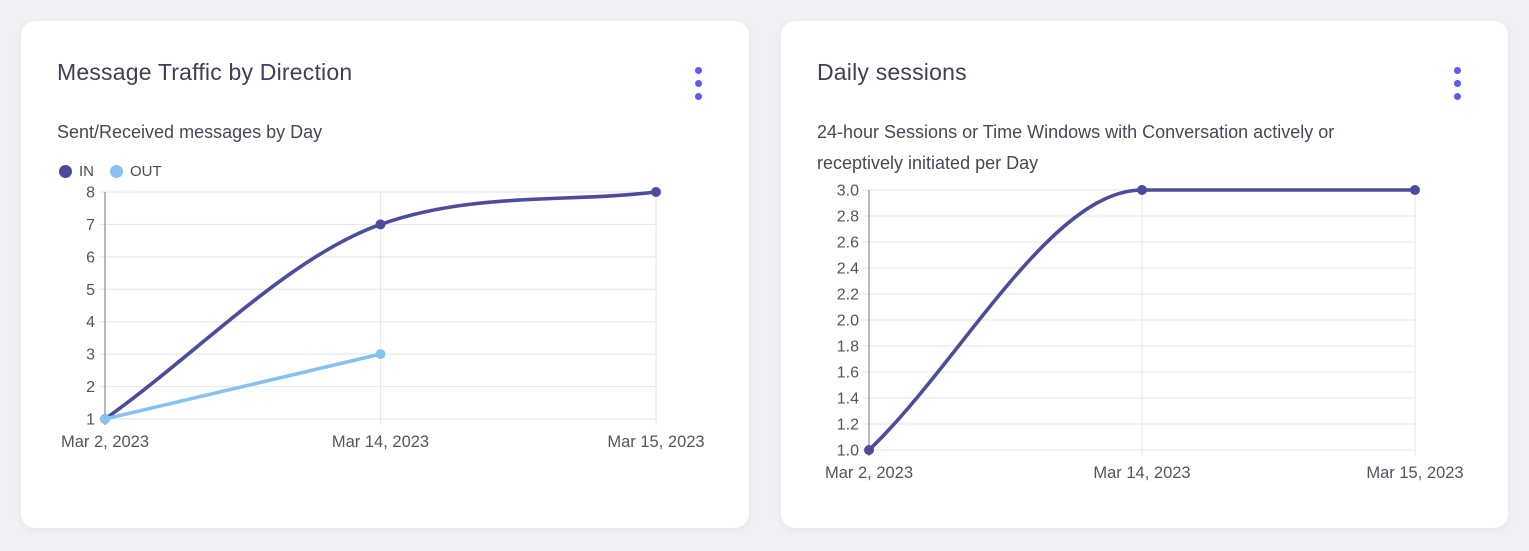 The image size is (1529, 551). Describe the element at coordinates (848, 217) in the screenshot. I see `y-tick-label: 2.8` at that location.